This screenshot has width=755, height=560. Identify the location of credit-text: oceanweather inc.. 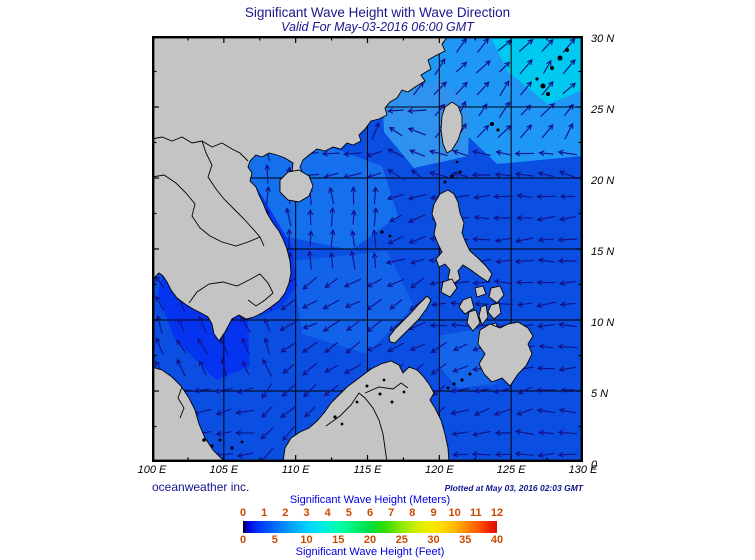
(201, 487).